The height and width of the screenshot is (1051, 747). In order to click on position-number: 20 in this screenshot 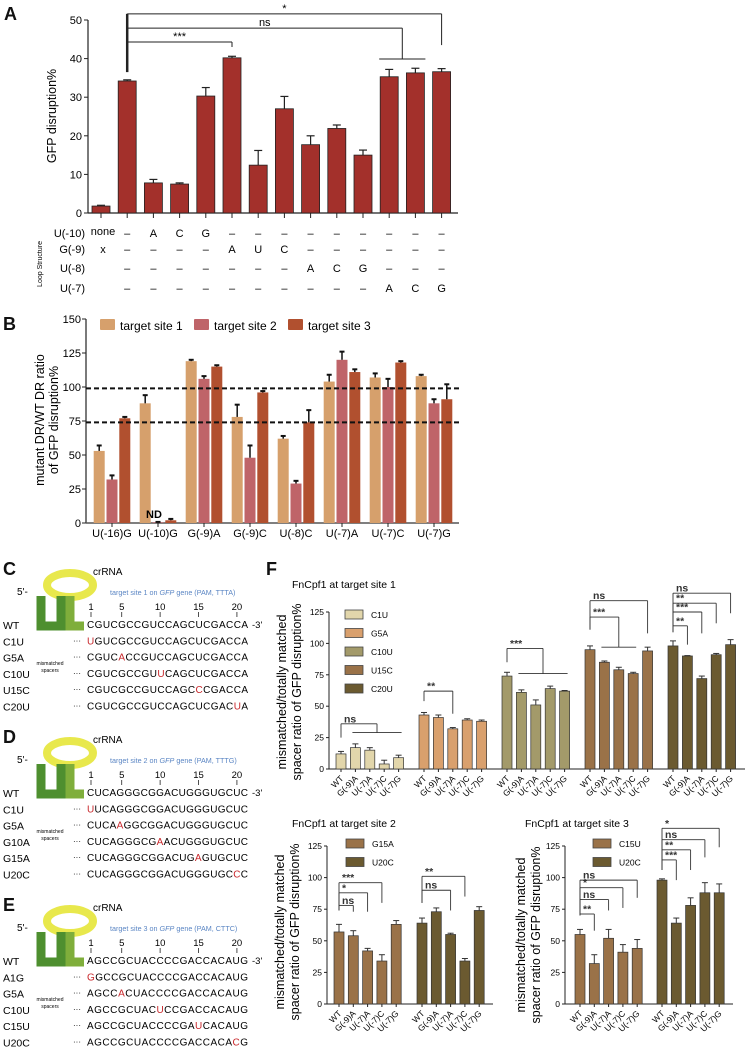, I will do `click(237, 943)`.